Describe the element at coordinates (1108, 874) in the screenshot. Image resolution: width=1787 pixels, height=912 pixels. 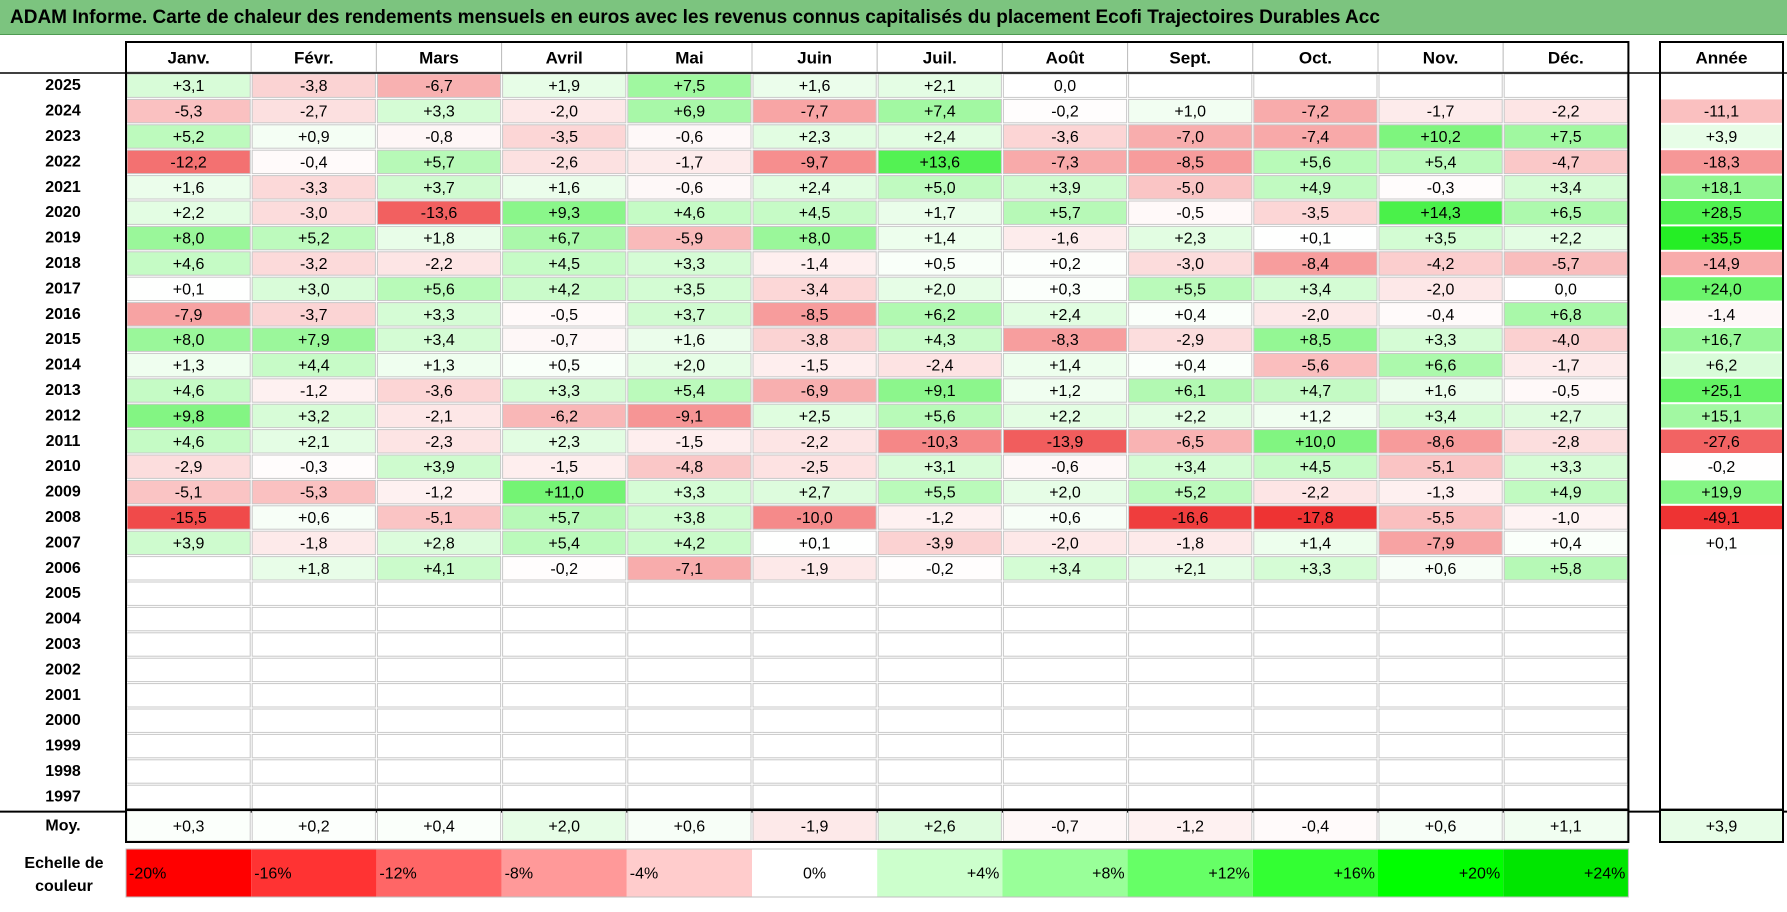
I see `scale-label: +8%` at that location.